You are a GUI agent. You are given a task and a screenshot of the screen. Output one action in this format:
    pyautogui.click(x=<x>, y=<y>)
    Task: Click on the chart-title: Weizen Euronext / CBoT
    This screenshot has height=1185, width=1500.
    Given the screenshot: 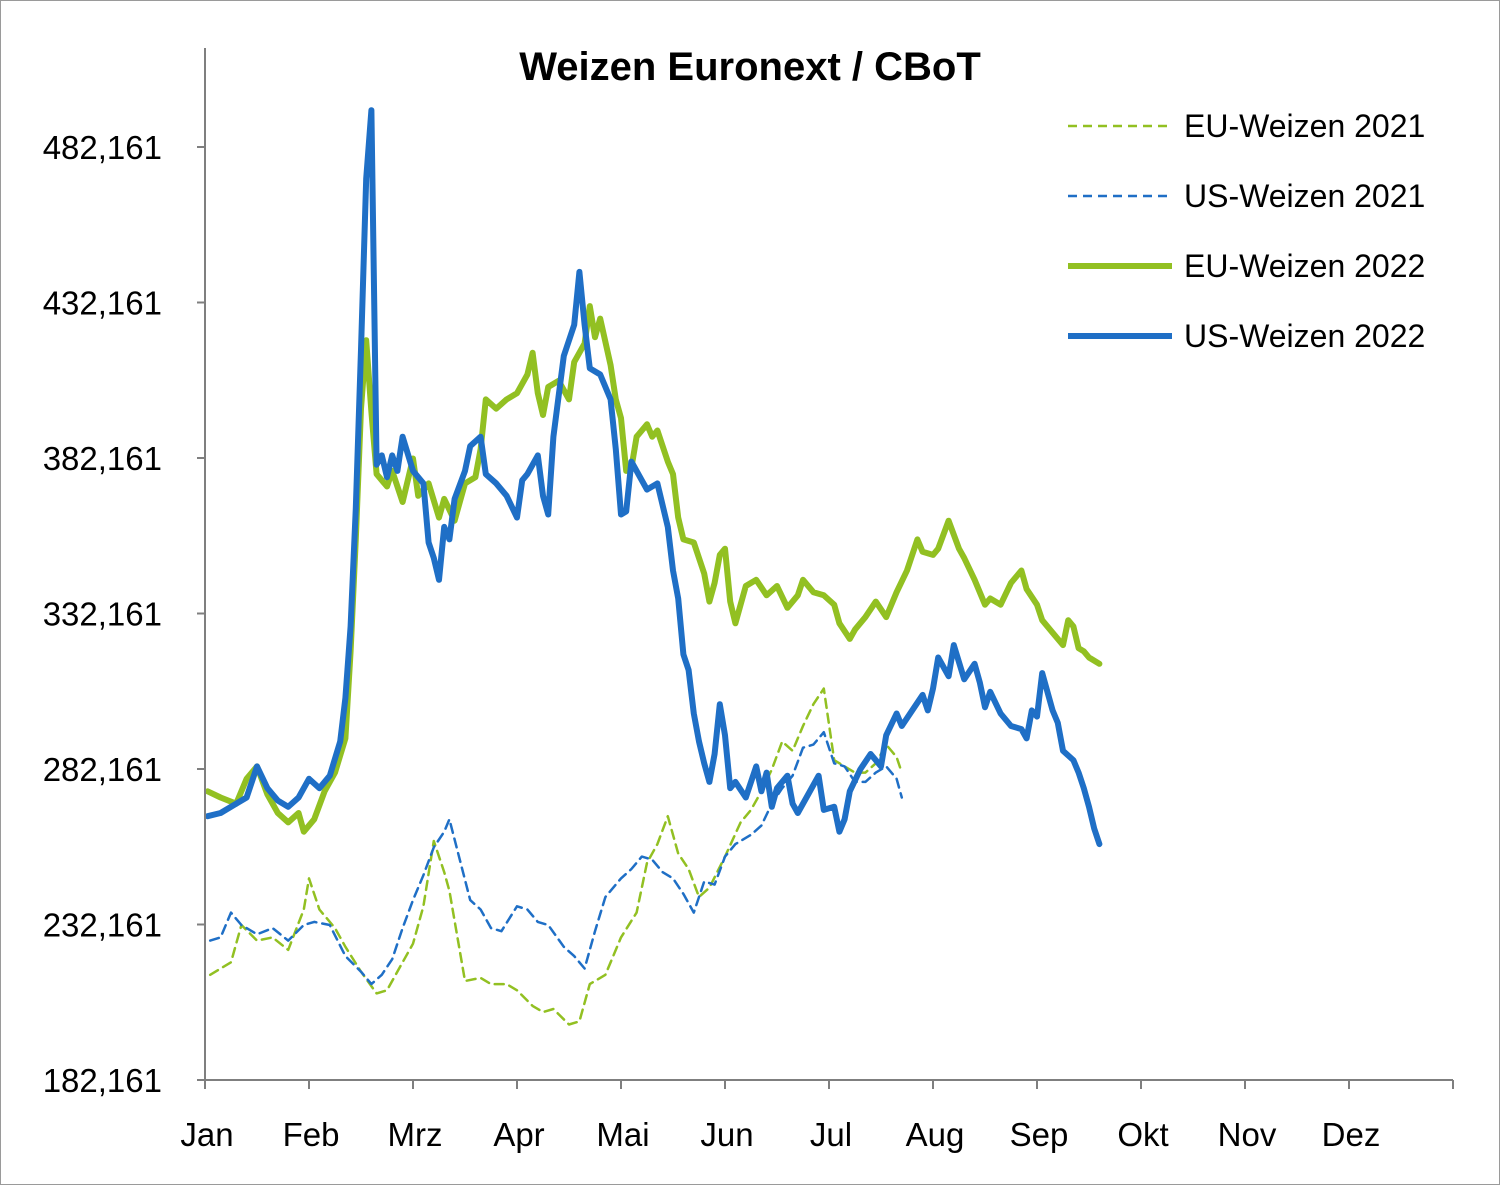 What is the action you would take?
    pyautogui.click(x=750, y=67)
    